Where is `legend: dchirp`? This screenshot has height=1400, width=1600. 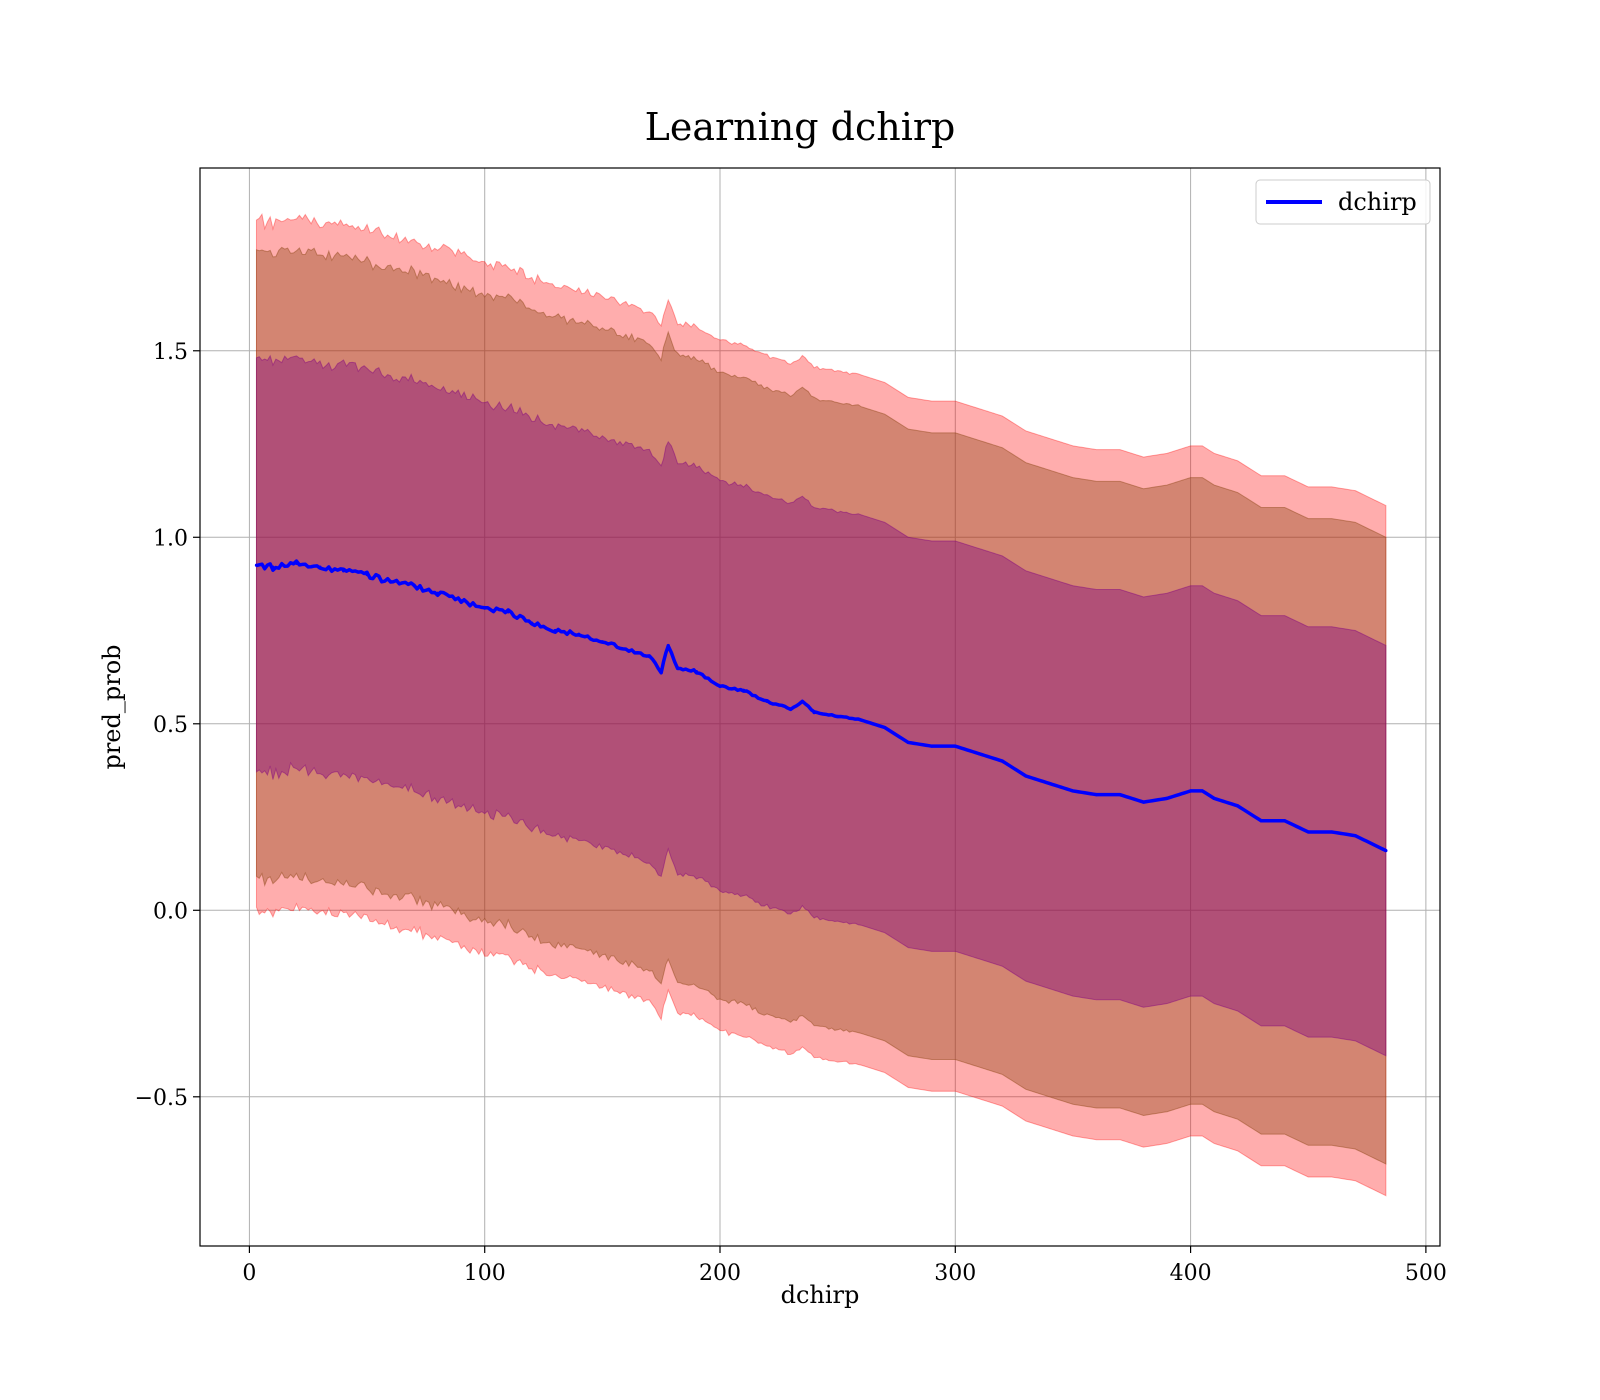 legend: dchirp is located at coordinates (1343, 202).